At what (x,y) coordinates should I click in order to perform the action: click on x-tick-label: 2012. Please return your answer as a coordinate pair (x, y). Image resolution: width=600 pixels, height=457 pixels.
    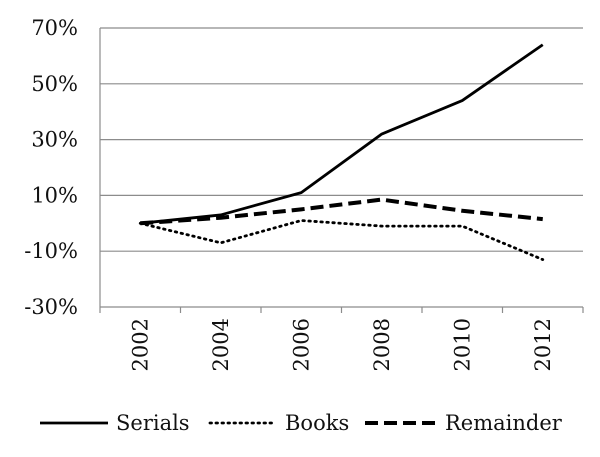
    Looking at the image, I should click on (543, 344).